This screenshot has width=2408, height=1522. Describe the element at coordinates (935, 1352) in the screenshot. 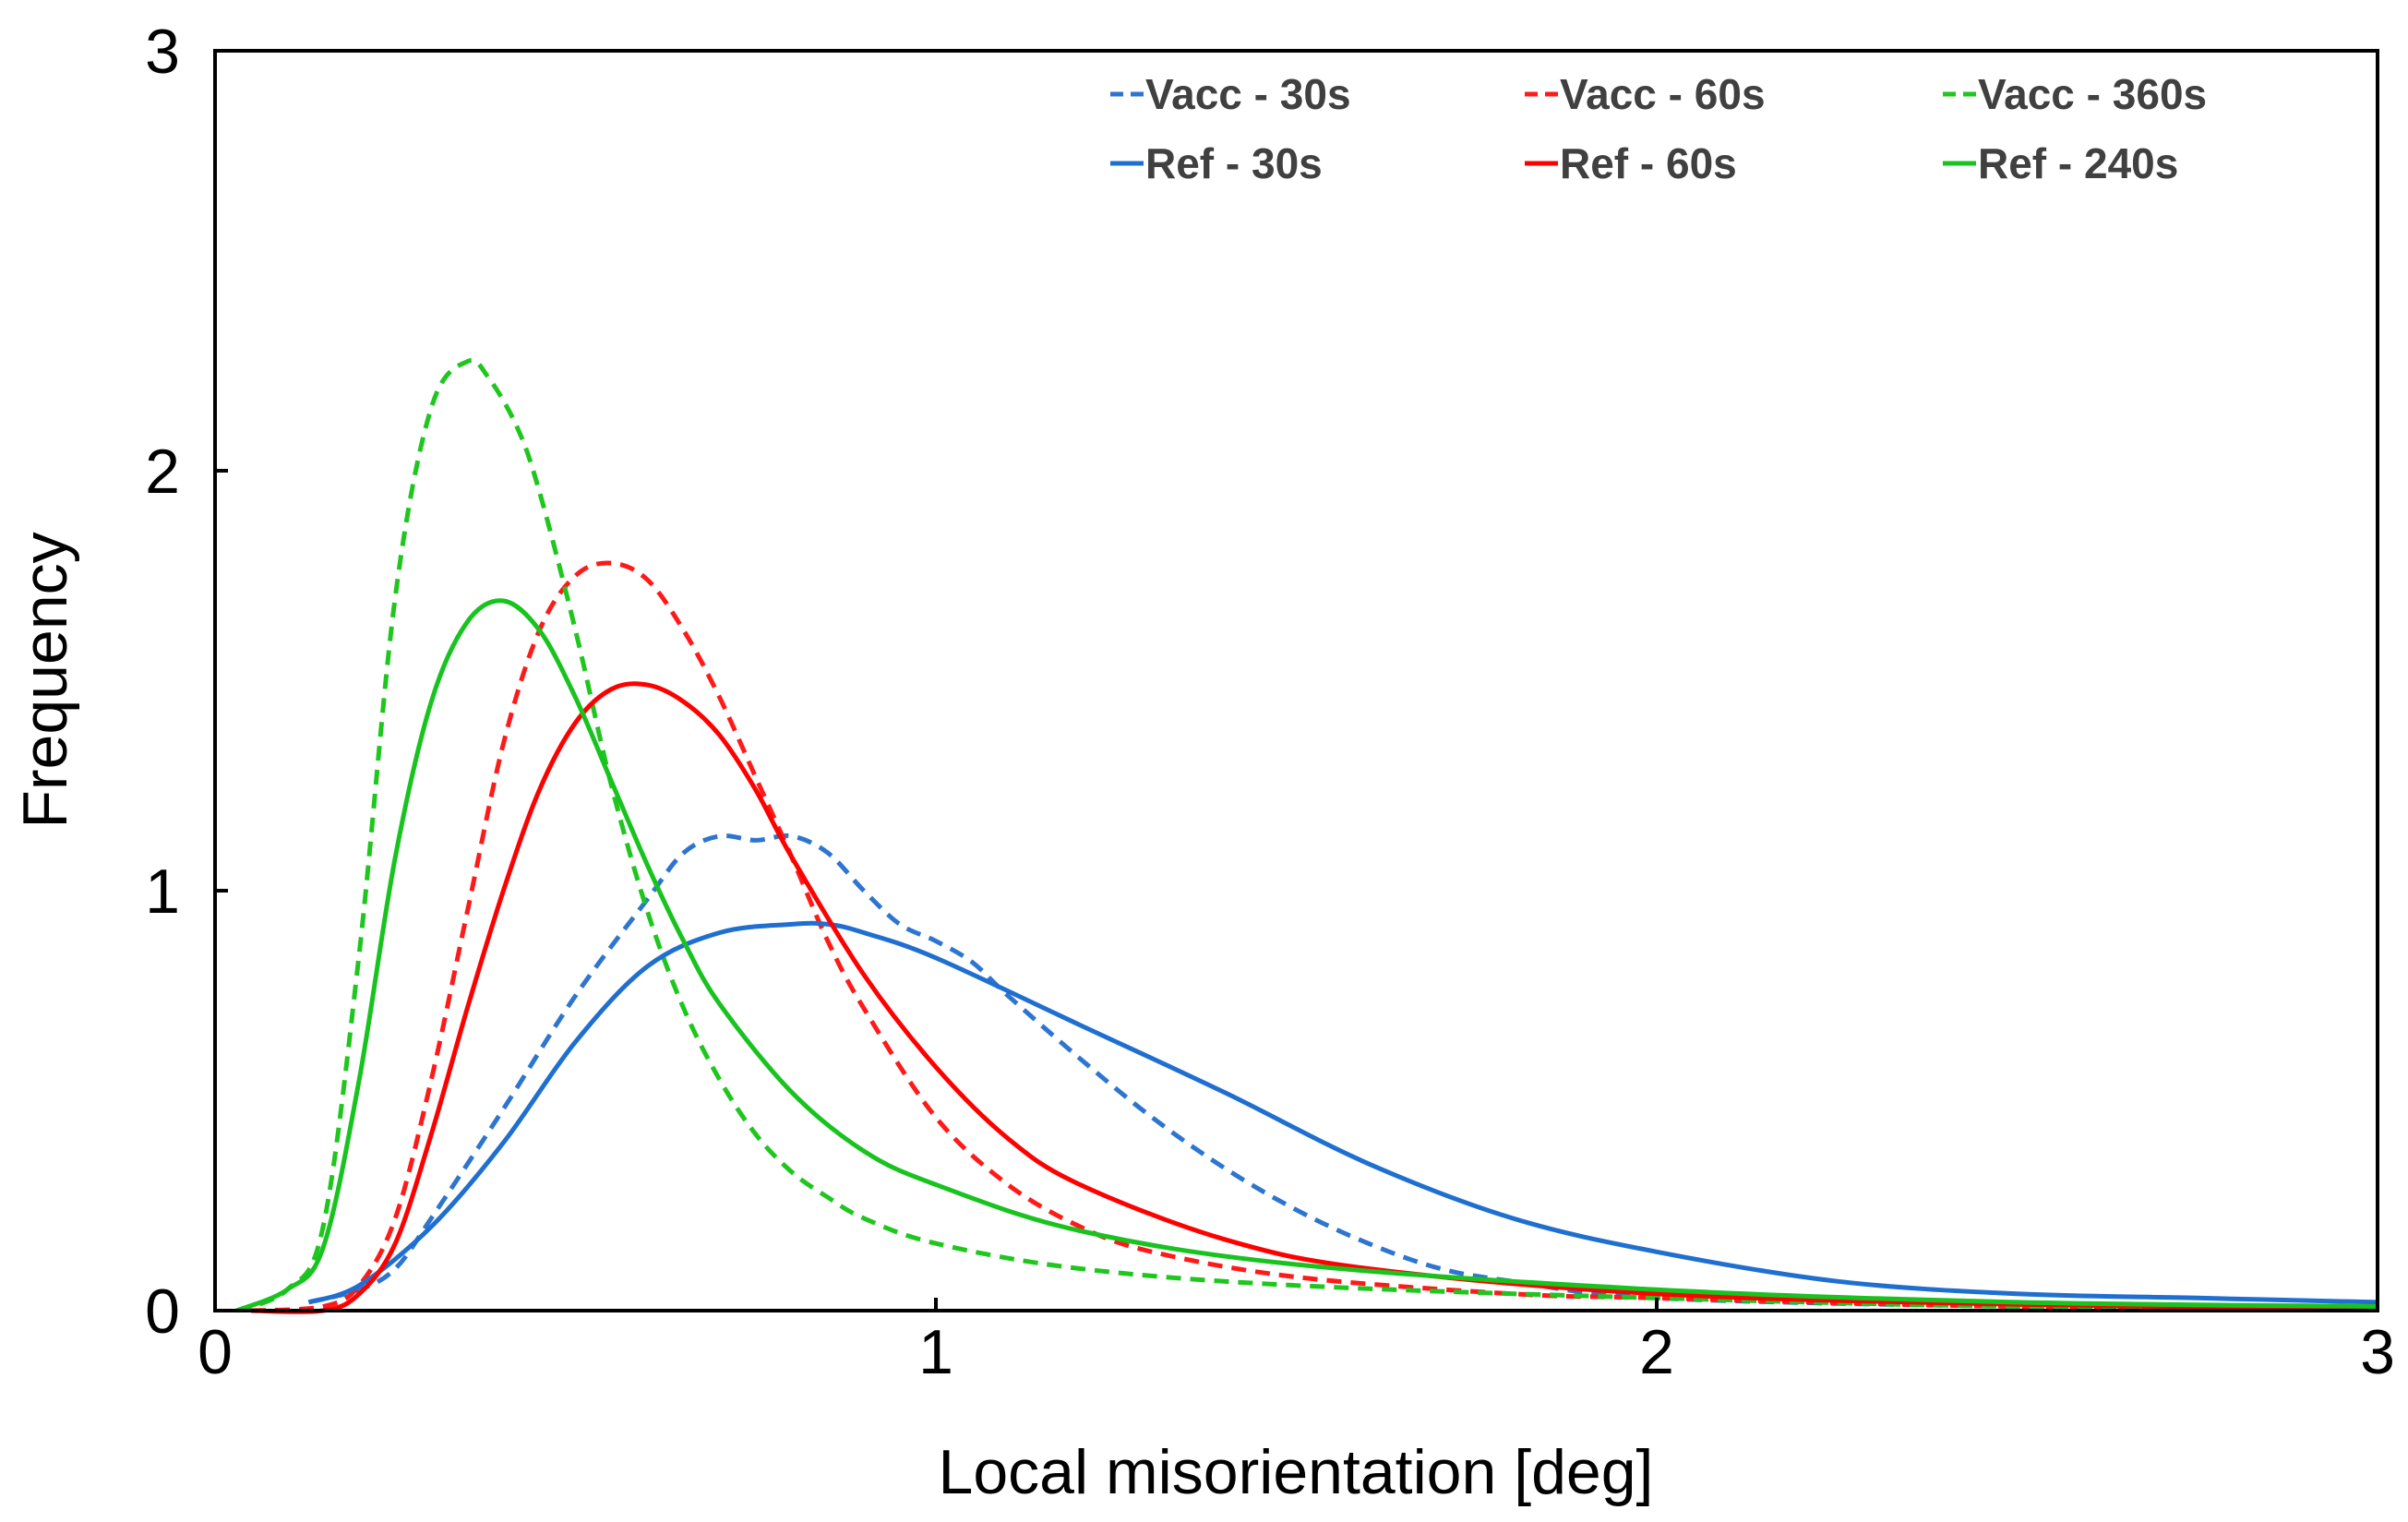

I see `x-tick-label: 1` at that location.